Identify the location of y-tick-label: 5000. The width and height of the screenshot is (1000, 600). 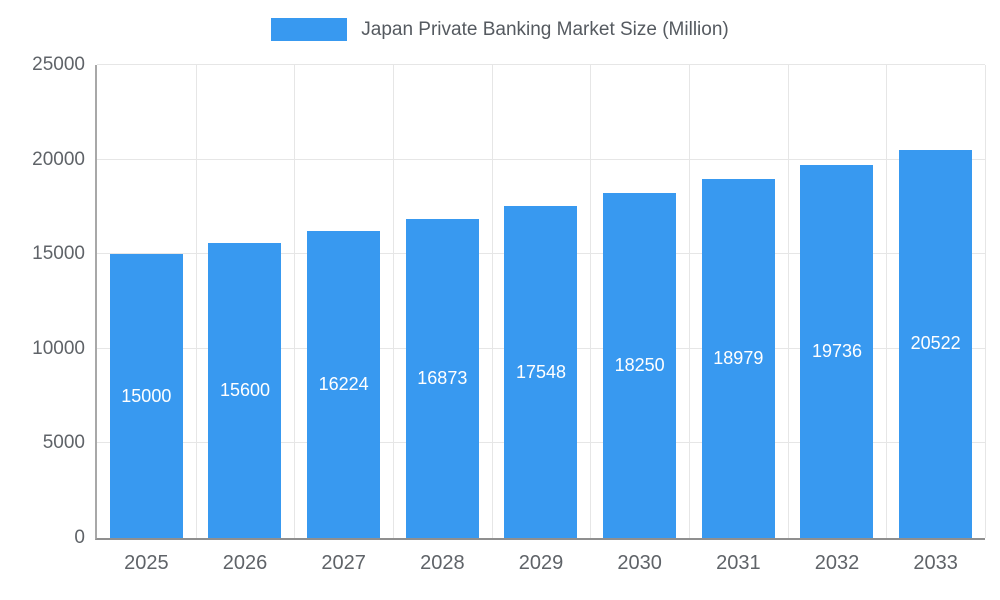
(63, 443).